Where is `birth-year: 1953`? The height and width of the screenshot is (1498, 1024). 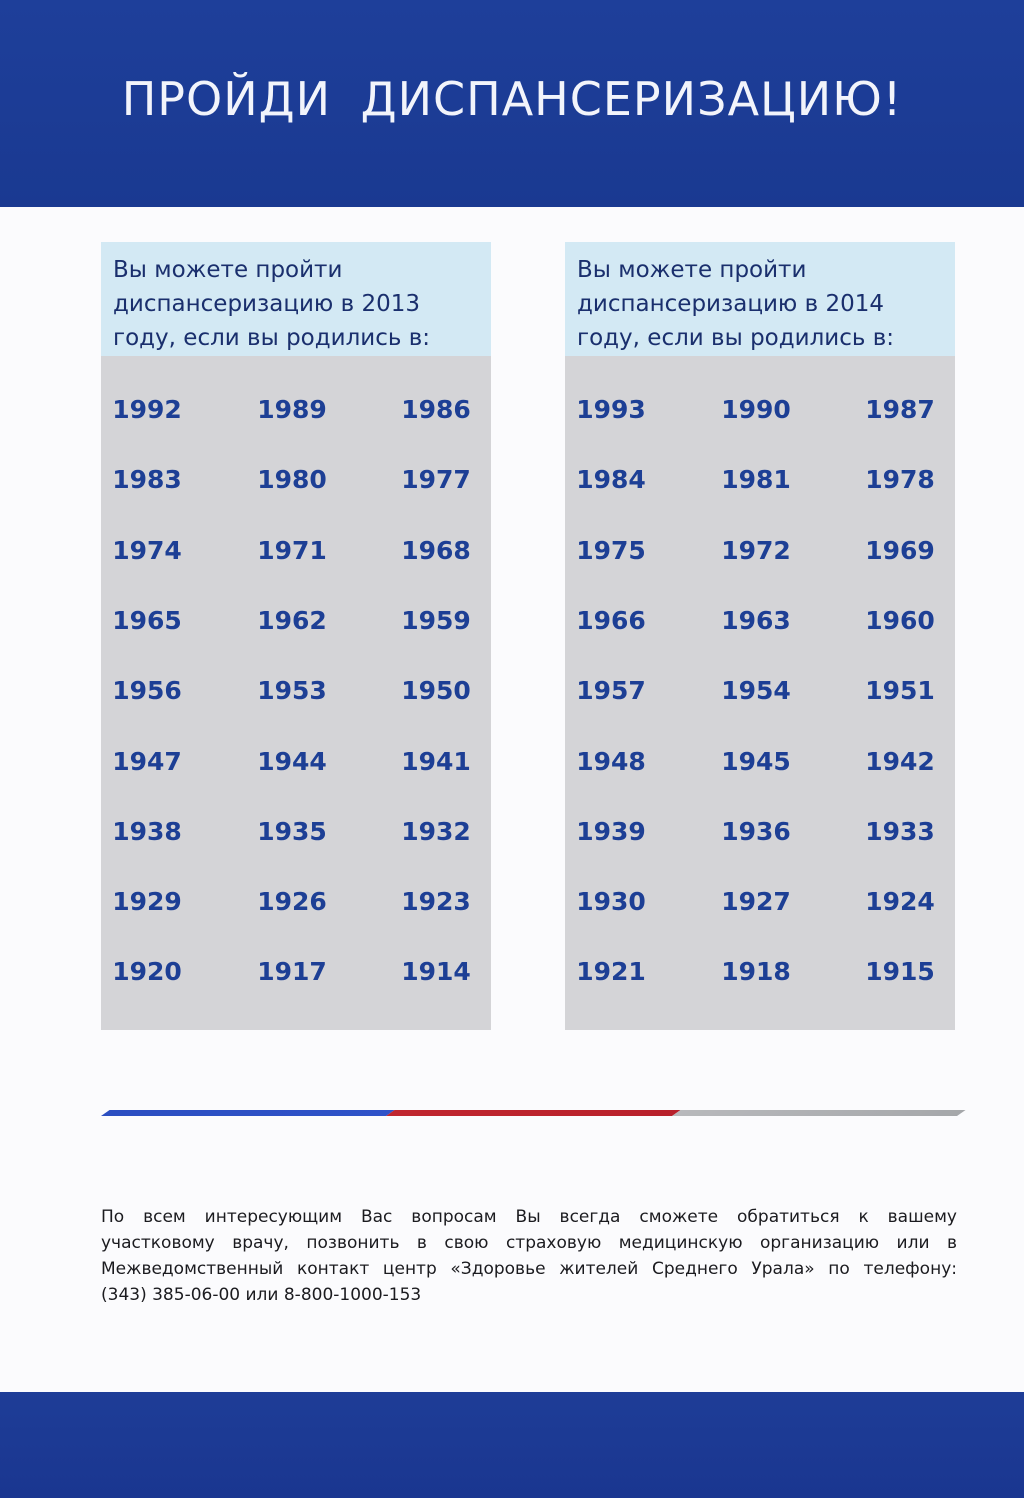 birth-year: 1953 is located at coordinates (292, 691).